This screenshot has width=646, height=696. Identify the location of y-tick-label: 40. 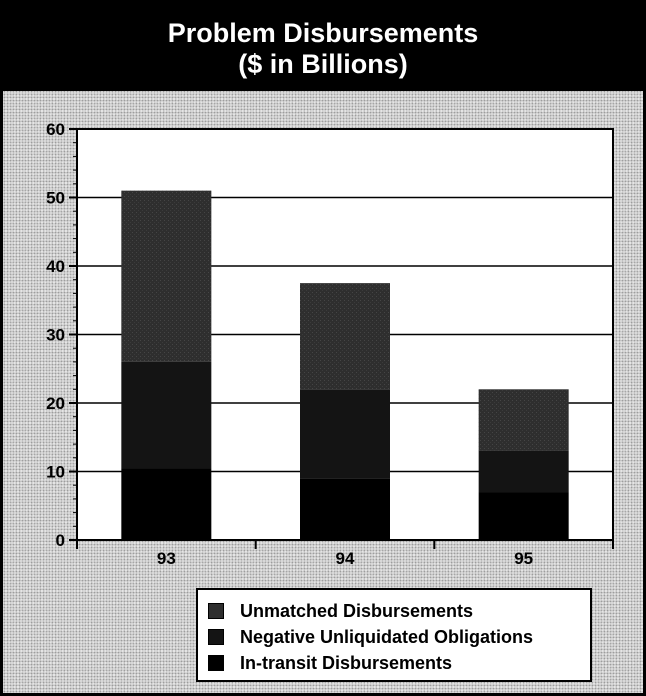
(55, 266).